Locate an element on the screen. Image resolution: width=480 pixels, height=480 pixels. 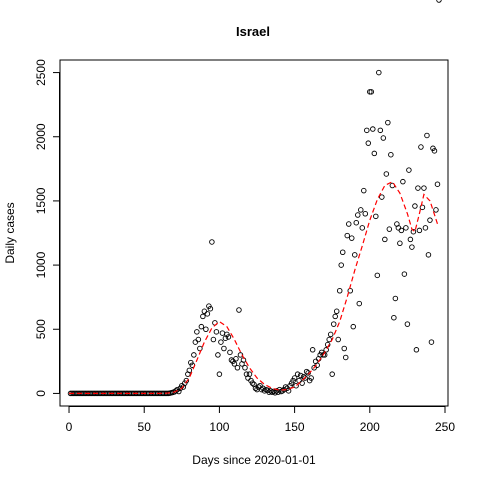
x-tick-label: 200 is located at coordinates (370, 427).